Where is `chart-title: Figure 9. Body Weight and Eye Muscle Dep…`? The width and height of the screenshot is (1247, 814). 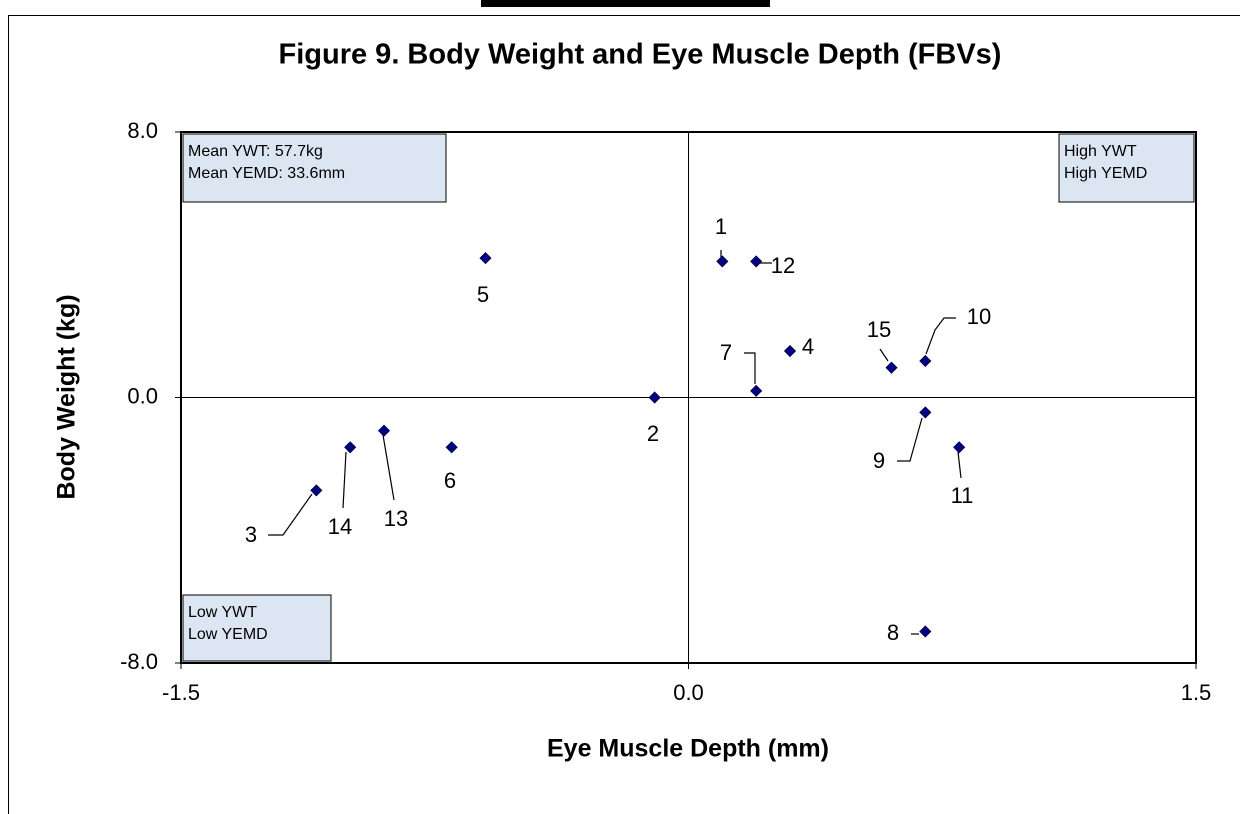
chart-title: Figure 9. Body Weight and Eye Muscle Dep… is located at coordinates (640, 55).